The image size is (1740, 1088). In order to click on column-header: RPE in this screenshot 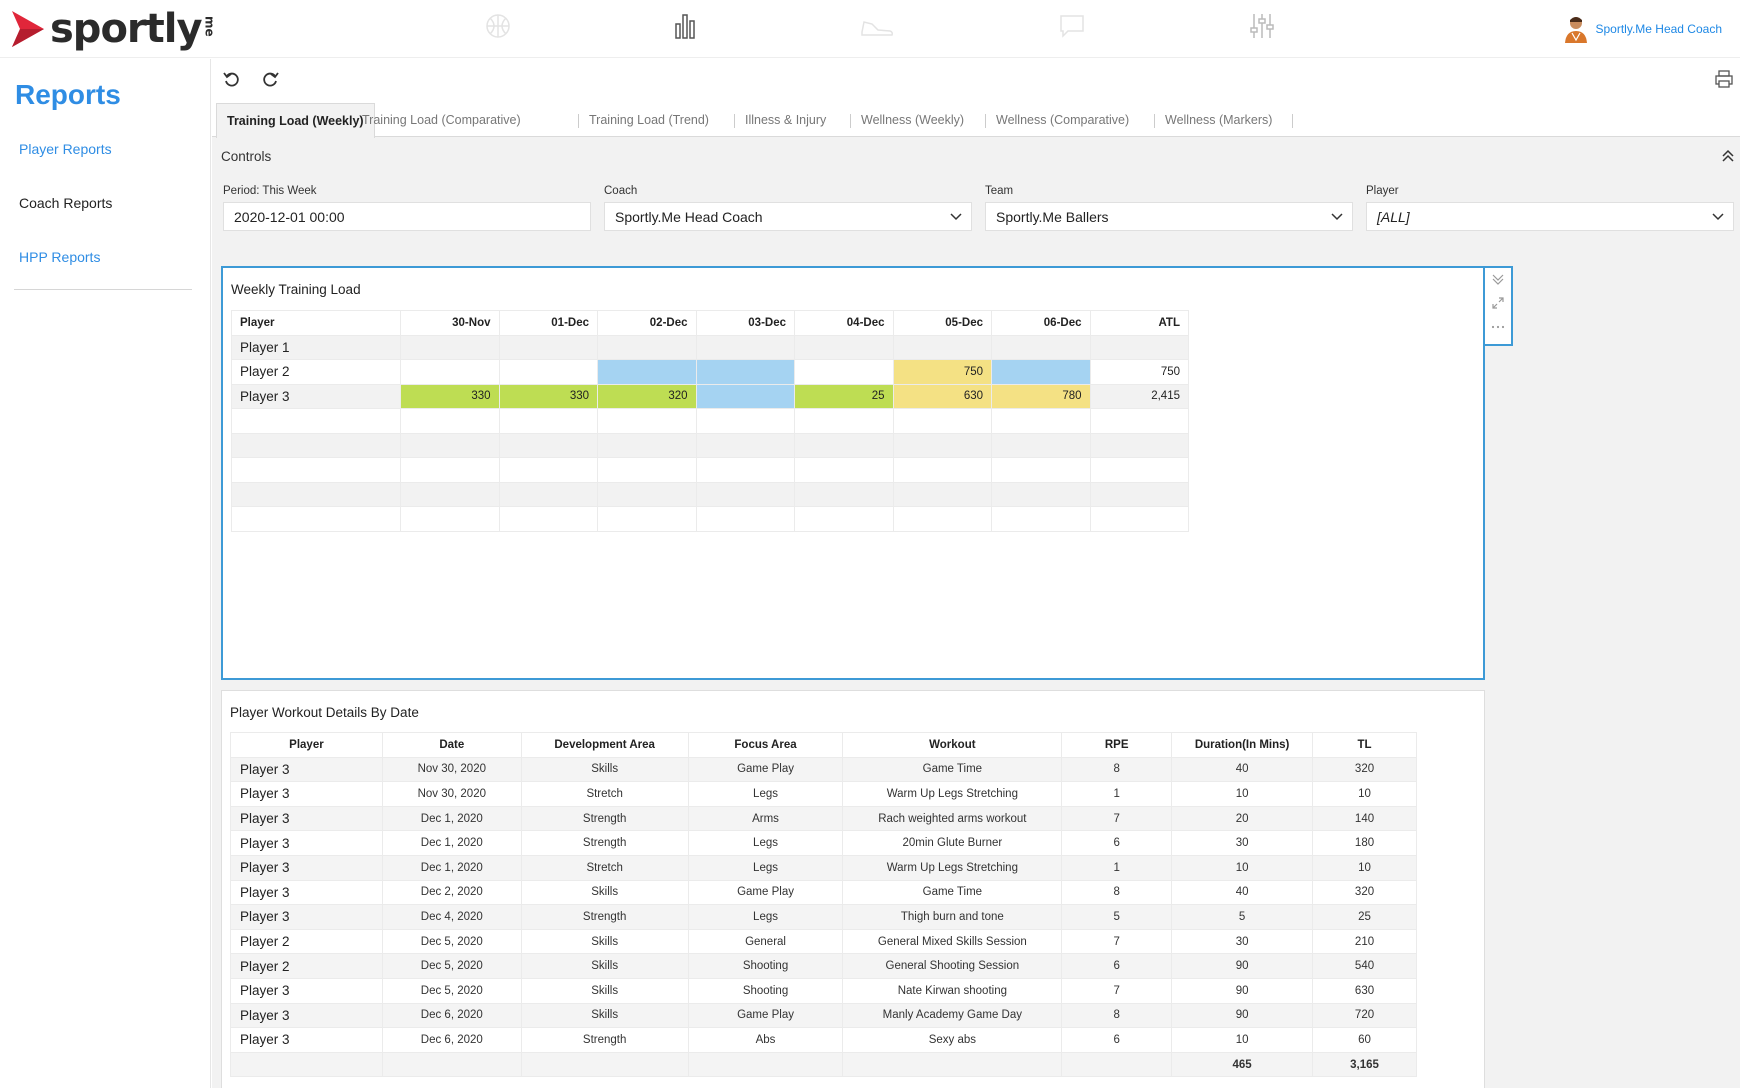, I will do `click(1117, 745)`.